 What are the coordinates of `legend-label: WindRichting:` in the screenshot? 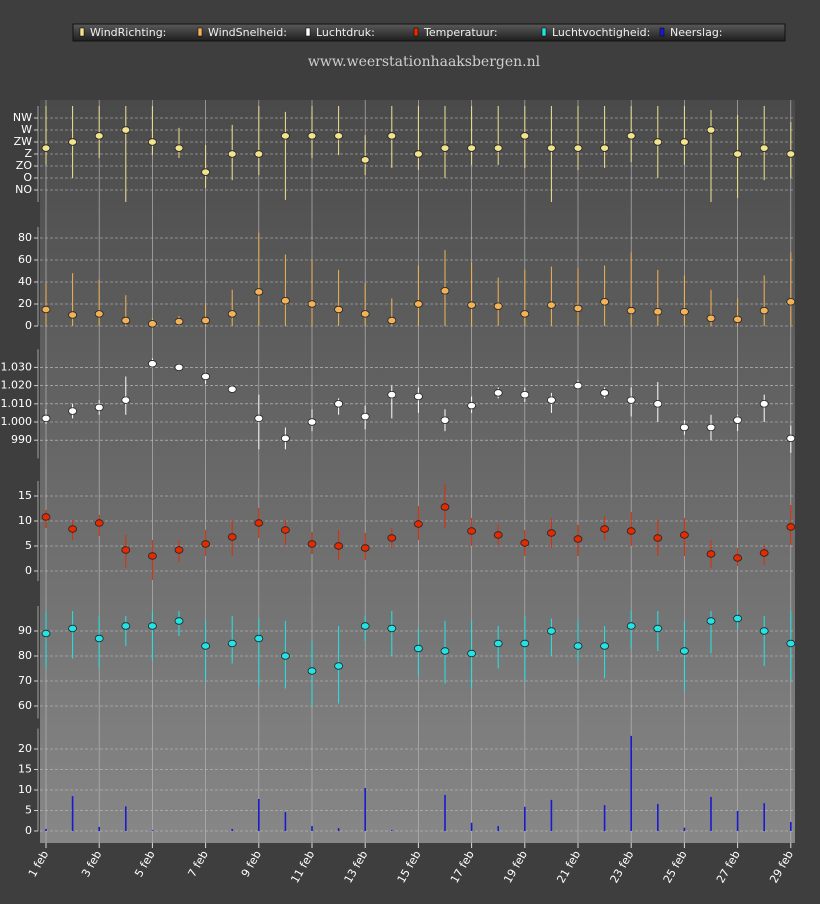 It's located at (128, 32).